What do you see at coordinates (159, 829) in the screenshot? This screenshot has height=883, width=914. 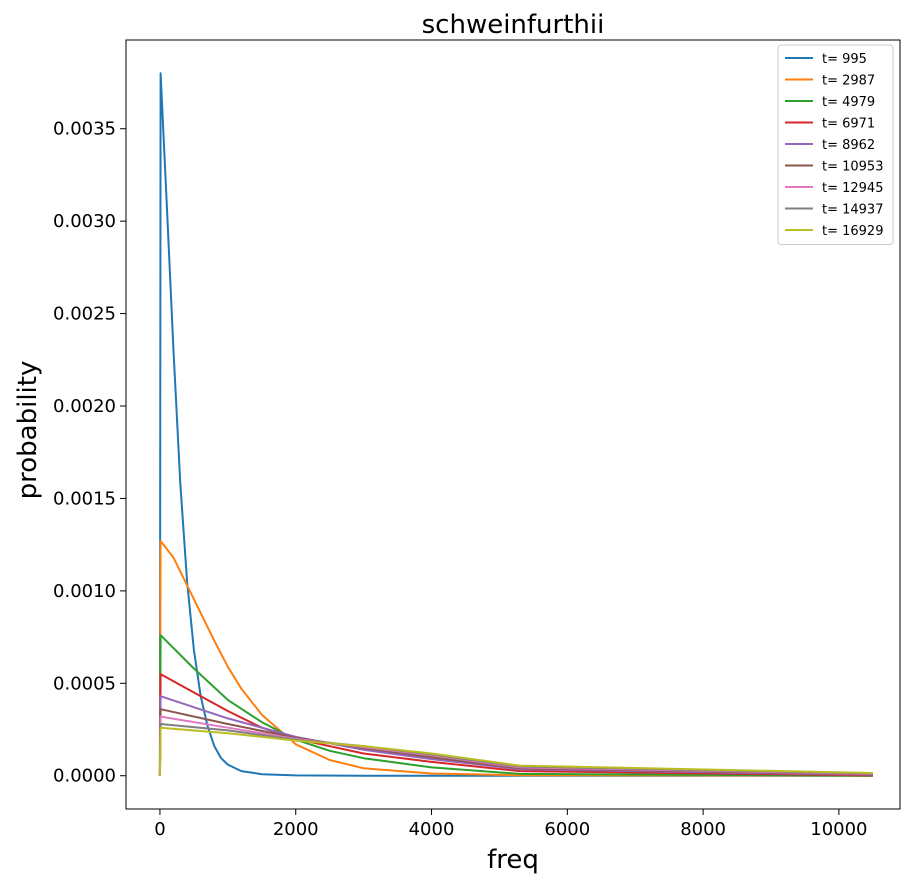 I see `x-tick-label: 0` at bounding box center [159, 829].